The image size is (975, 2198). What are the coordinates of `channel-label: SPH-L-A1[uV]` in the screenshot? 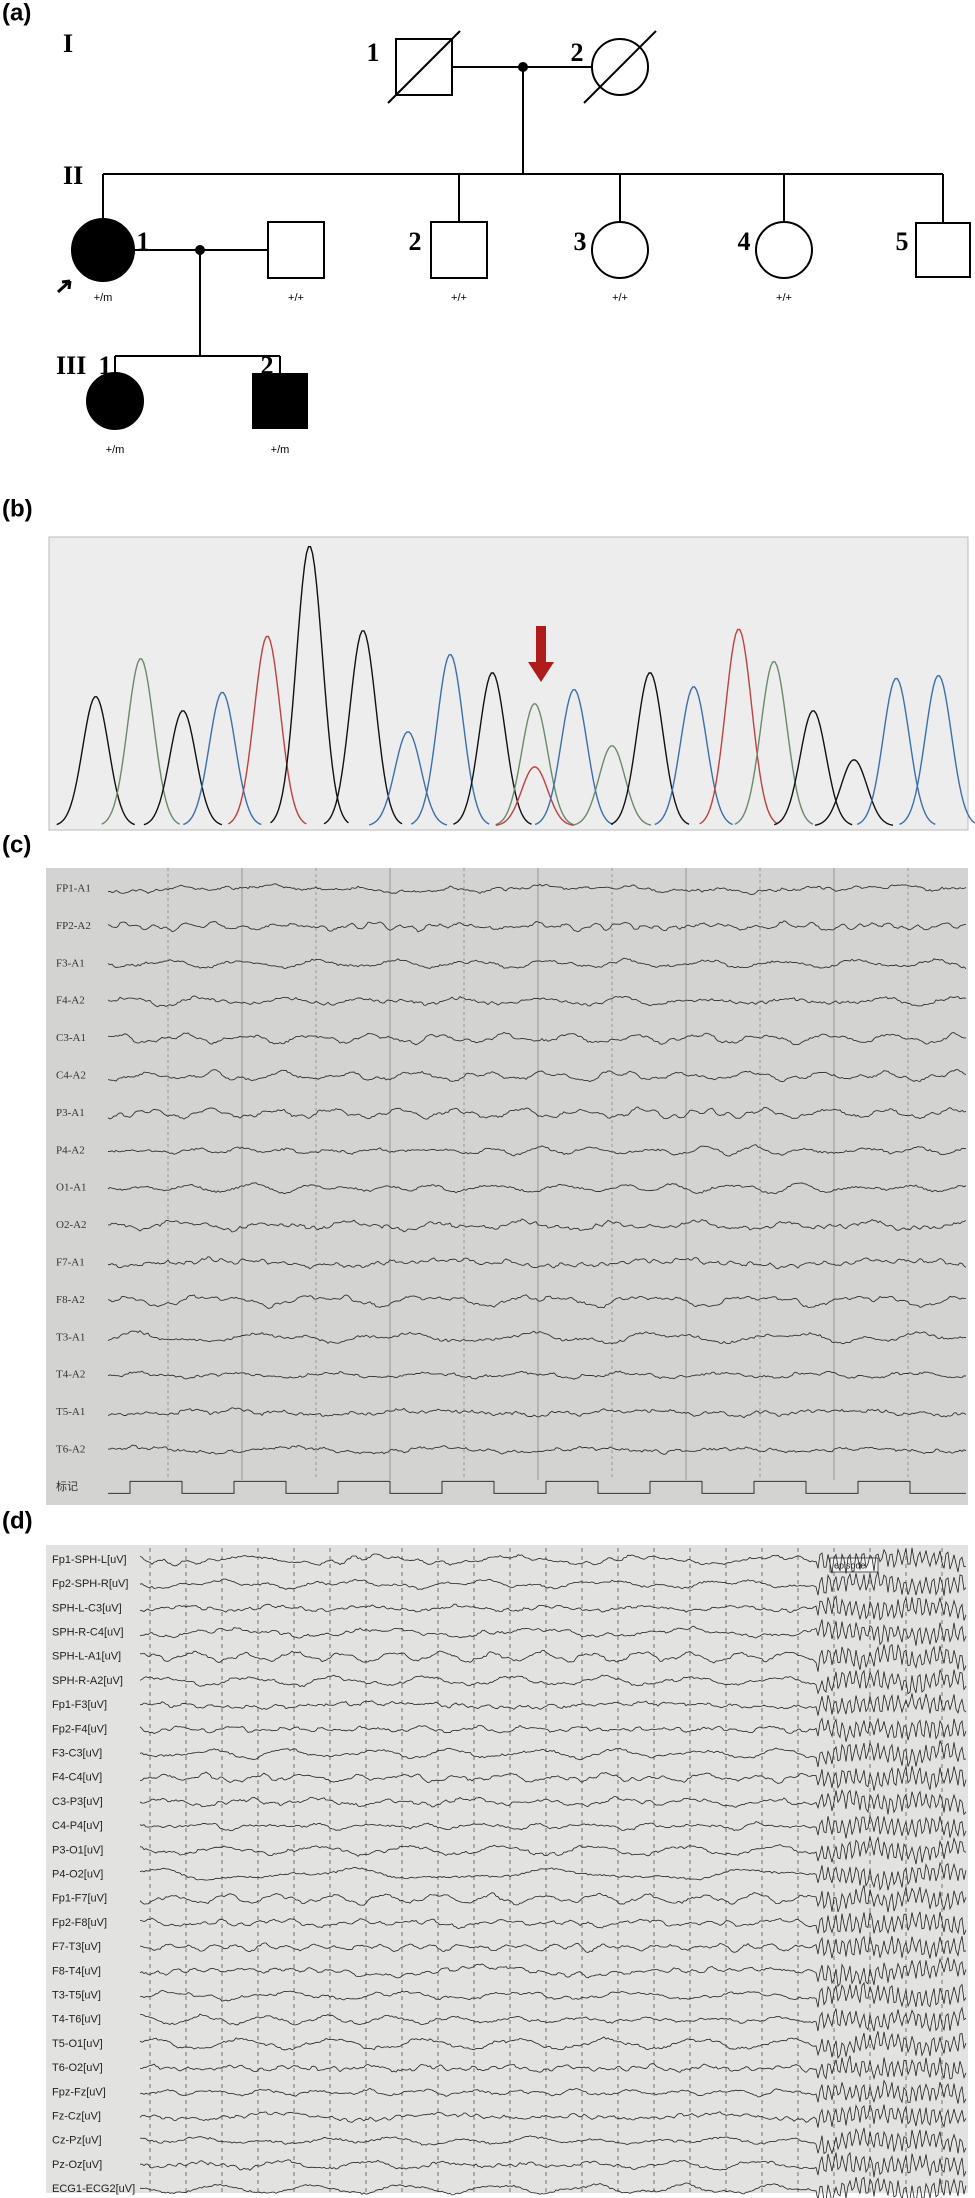 It's located at (86, 1657).